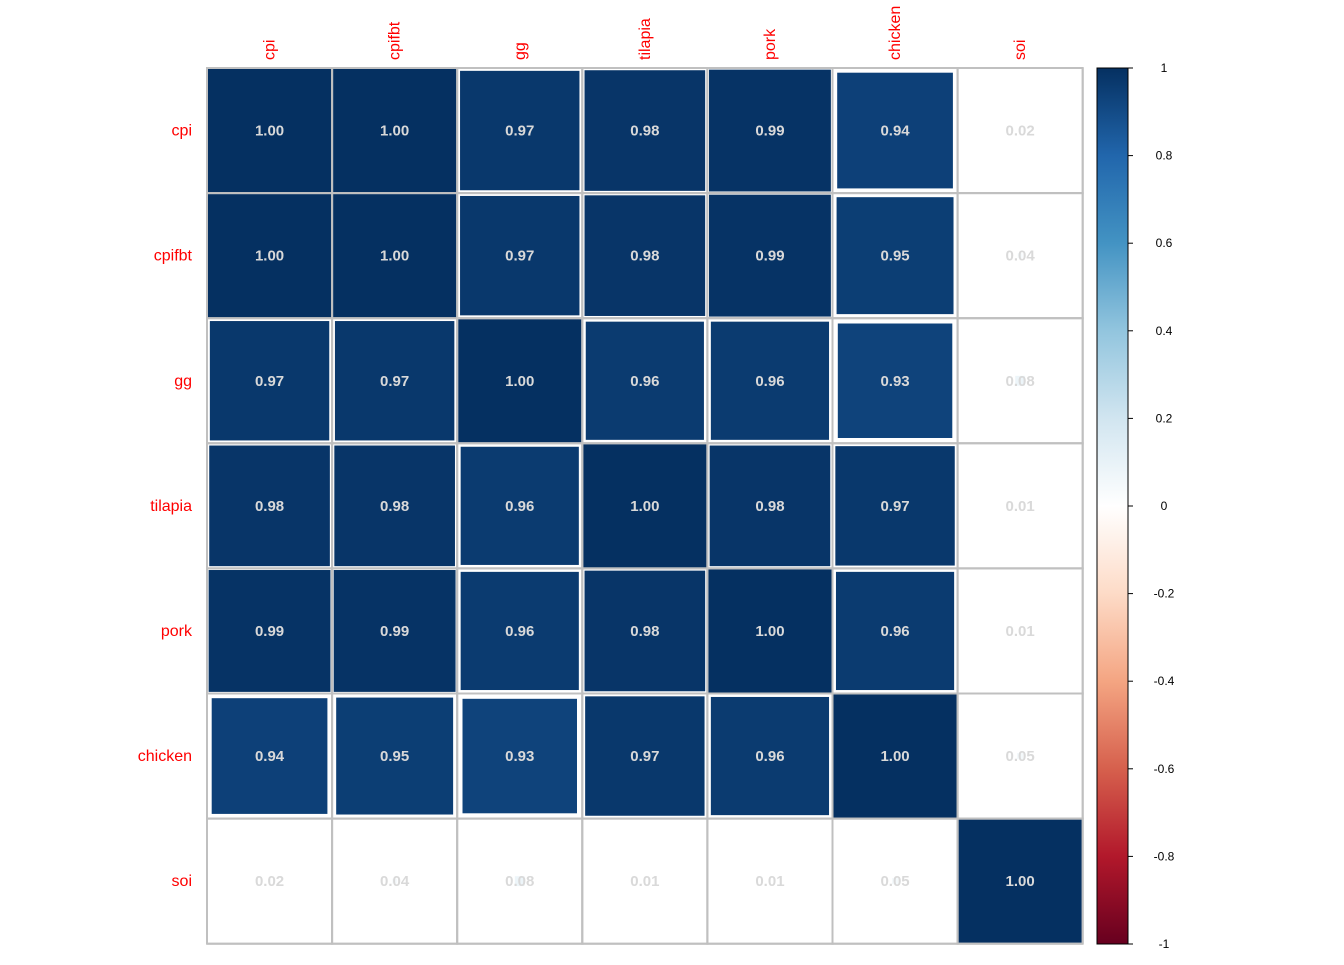 The image size is (1344, 965). What do you see at coordinates (520, 381) in the screenshot?
I see `correlation-square-gg-gg` at bounding box center [520, 381].